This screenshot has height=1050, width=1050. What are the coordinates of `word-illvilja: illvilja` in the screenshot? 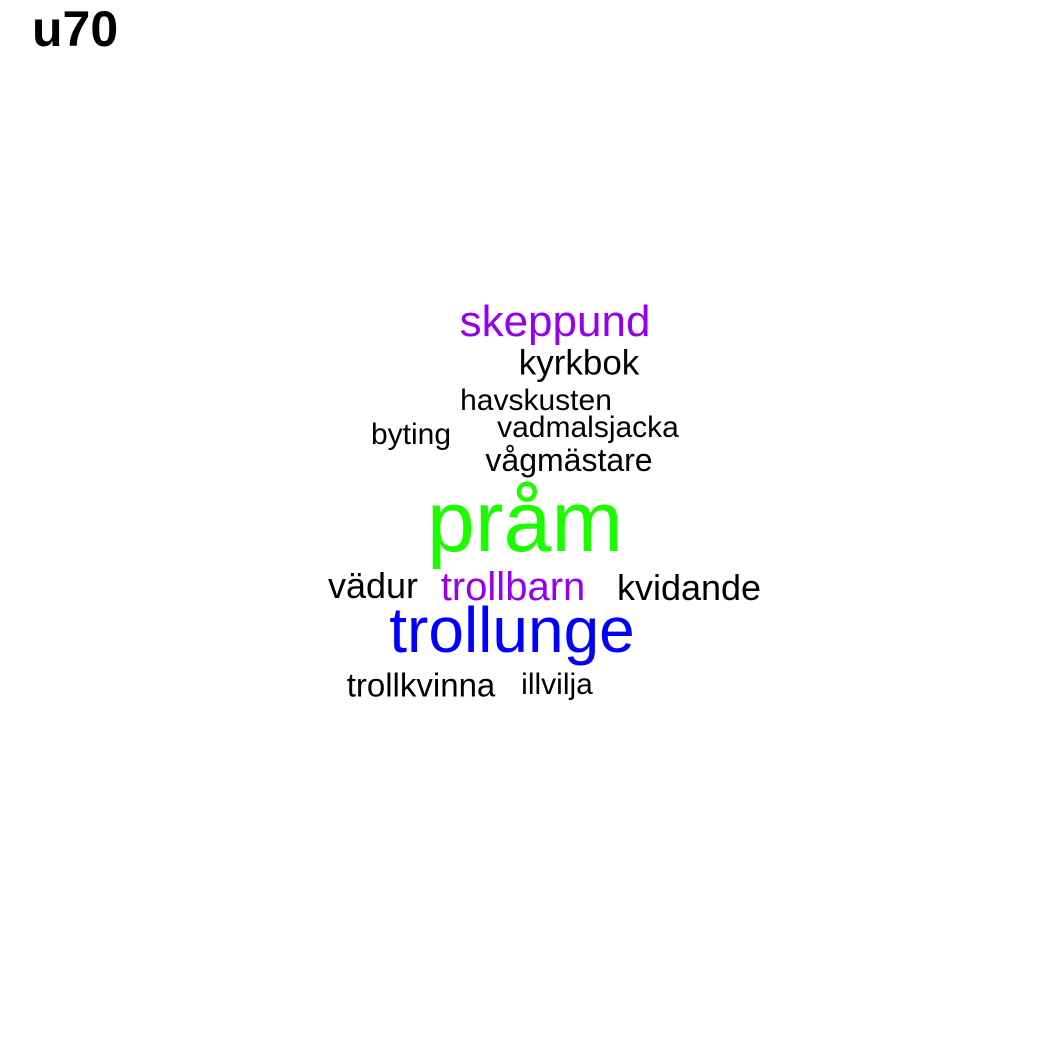 It's located at (557, 684).